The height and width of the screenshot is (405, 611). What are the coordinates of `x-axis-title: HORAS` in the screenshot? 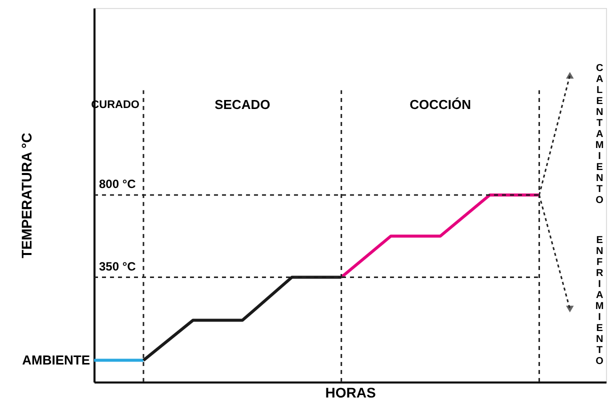 It's located at (350, 392).